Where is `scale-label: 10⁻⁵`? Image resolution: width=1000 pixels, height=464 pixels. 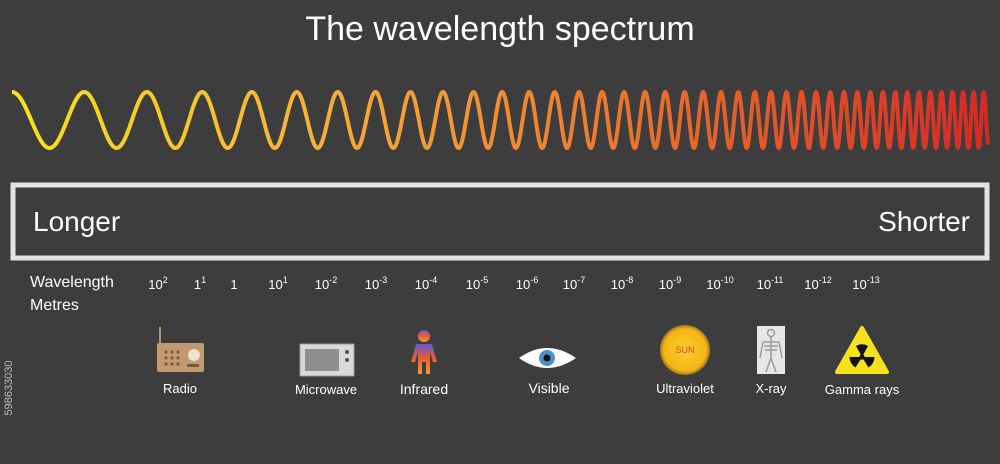
scale-label: 10⁻⁵ is located at coordinates (477, 283).